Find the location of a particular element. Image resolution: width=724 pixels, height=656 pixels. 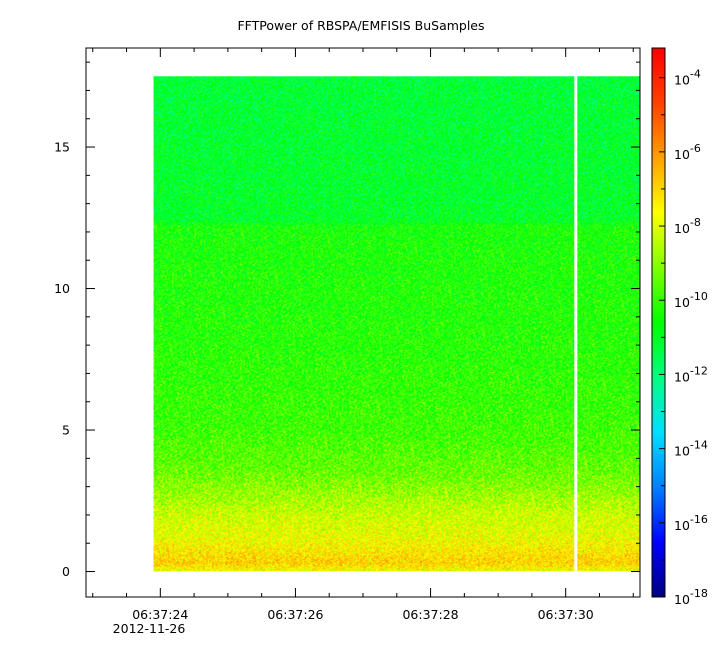

y-tick-label: 5 is located at coordinates (66, 430).